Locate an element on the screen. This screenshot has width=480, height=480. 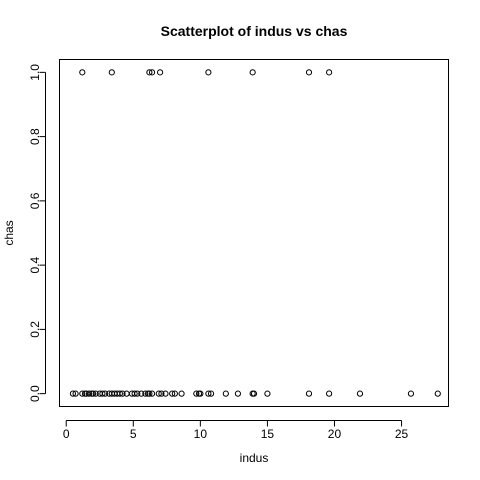
y-tick-label: 0.8 is located at coordinates (35, 136).